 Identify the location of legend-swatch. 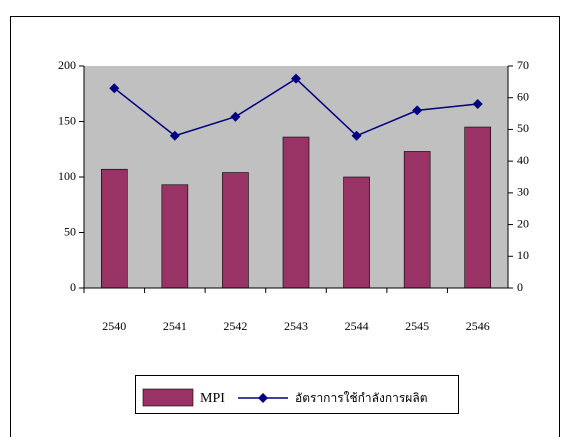
(168, 397).